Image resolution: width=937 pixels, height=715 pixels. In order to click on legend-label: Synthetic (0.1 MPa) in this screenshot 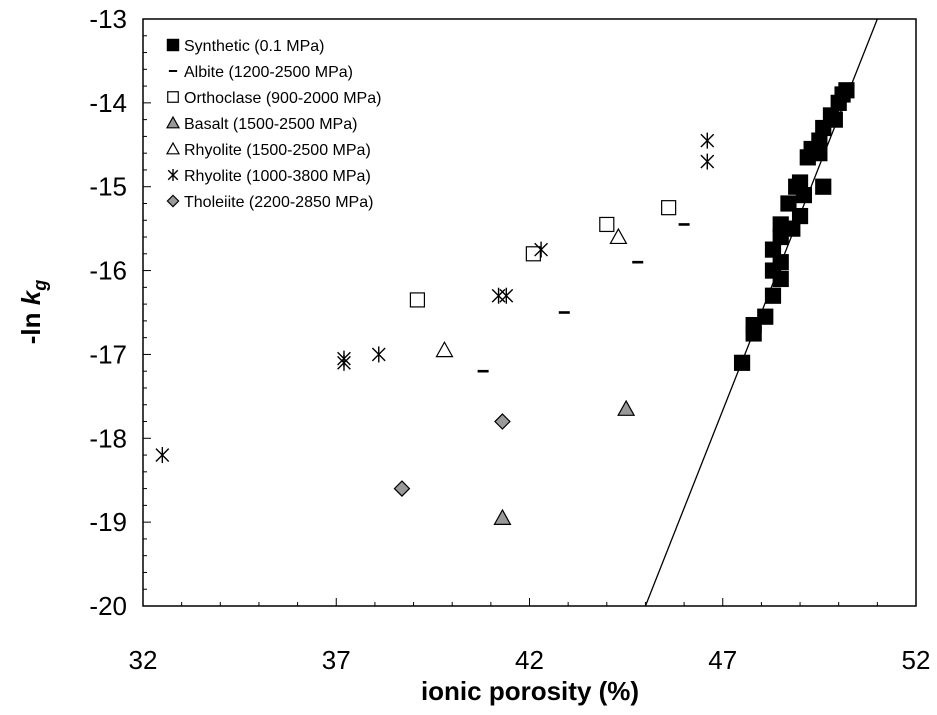, I will do `click(254, 46)`.